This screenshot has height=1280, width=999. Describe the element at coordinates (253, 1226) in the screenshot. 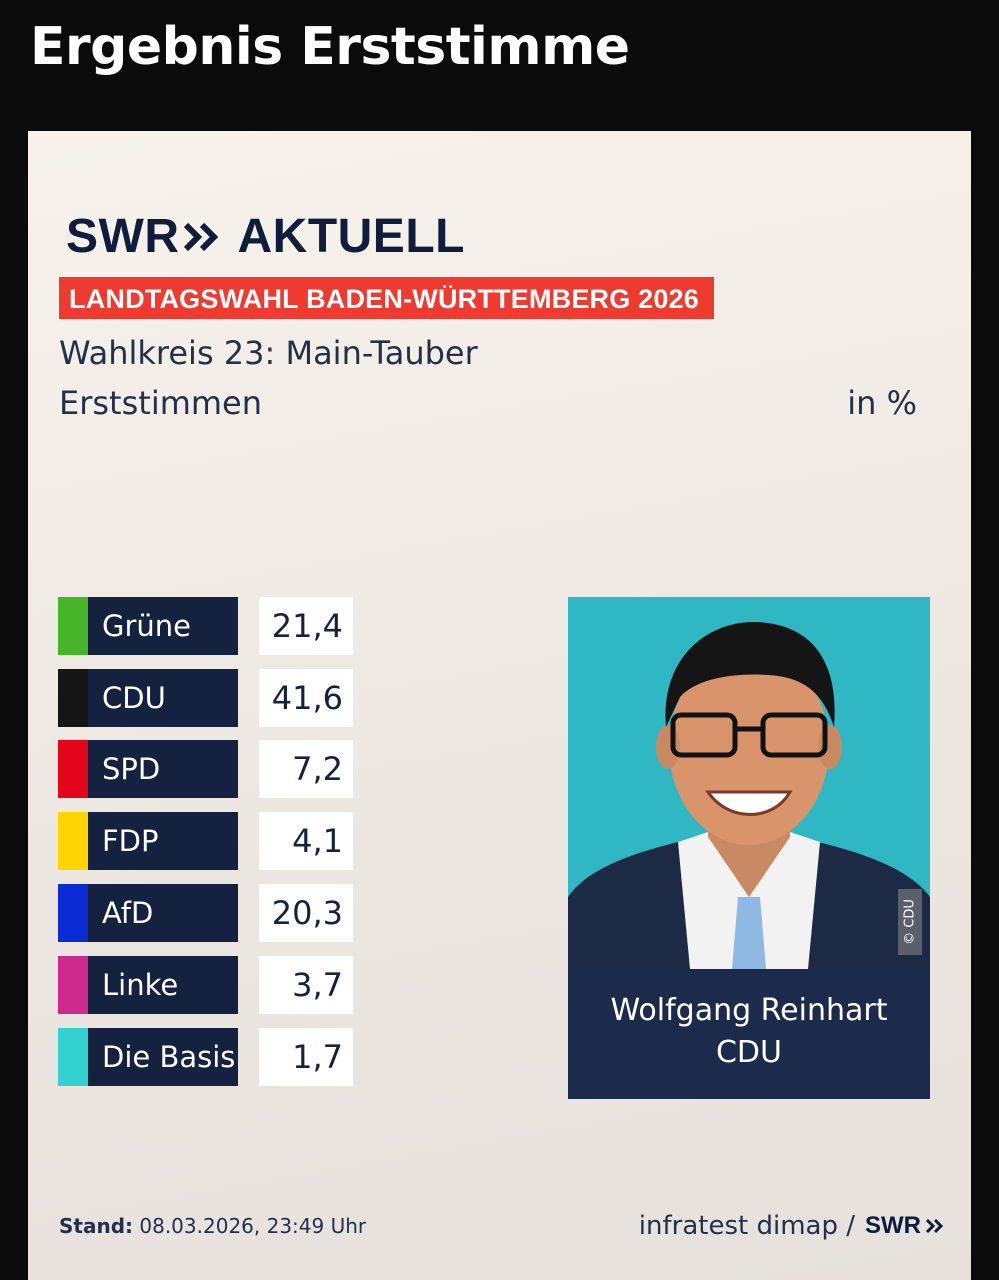

I see `stand-value: 08.03.2026, 23:49 Uhr` at that location.